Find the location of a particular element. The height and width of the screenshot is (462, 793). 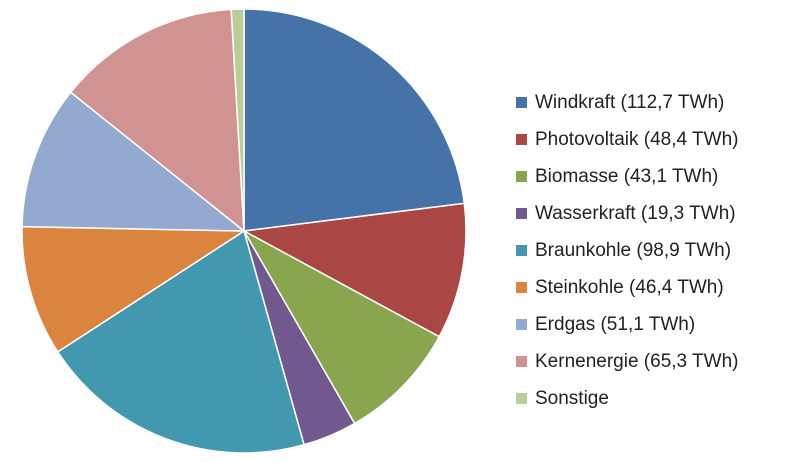

legend-item-5: Steinkohle (46,4 TWh) is located at coordinates (651, 287).